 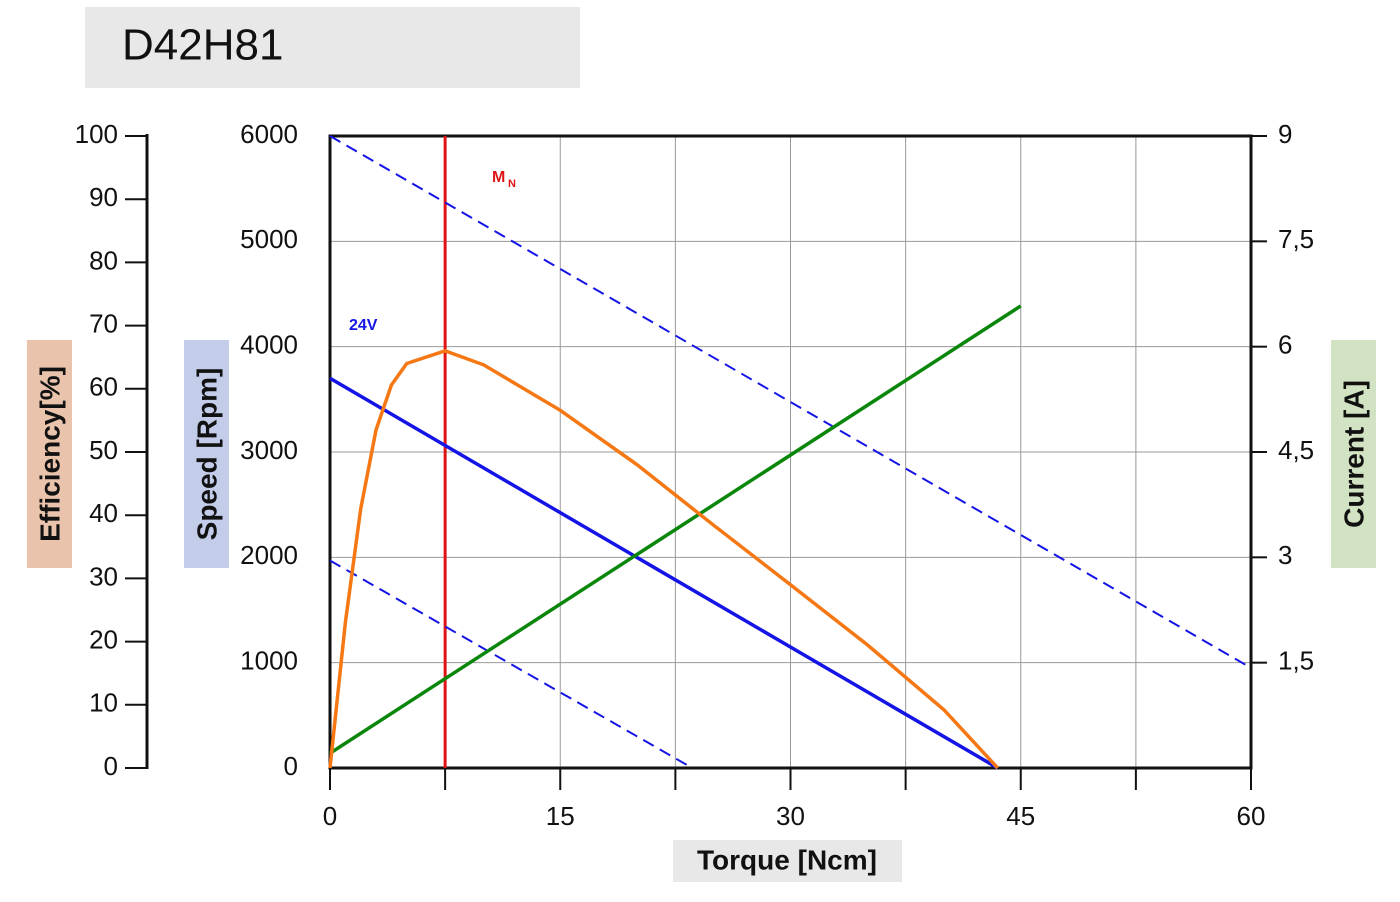 I want to click on current-label-box, so click(x=1353, y=454).